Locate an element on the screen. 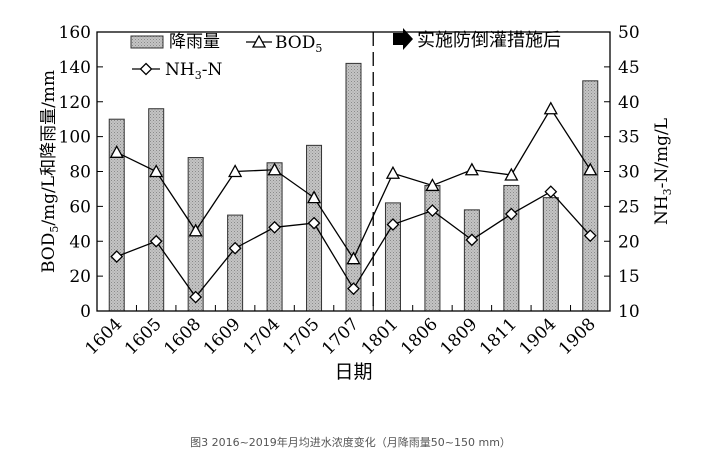  right-tick-label: 45 is located at coordinates (629, 68).